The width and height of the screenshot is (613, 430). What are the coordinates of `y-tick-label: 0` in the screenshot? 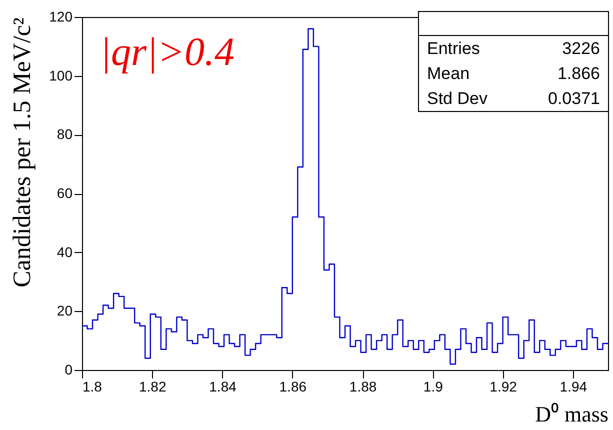 It's located at (68, 370).